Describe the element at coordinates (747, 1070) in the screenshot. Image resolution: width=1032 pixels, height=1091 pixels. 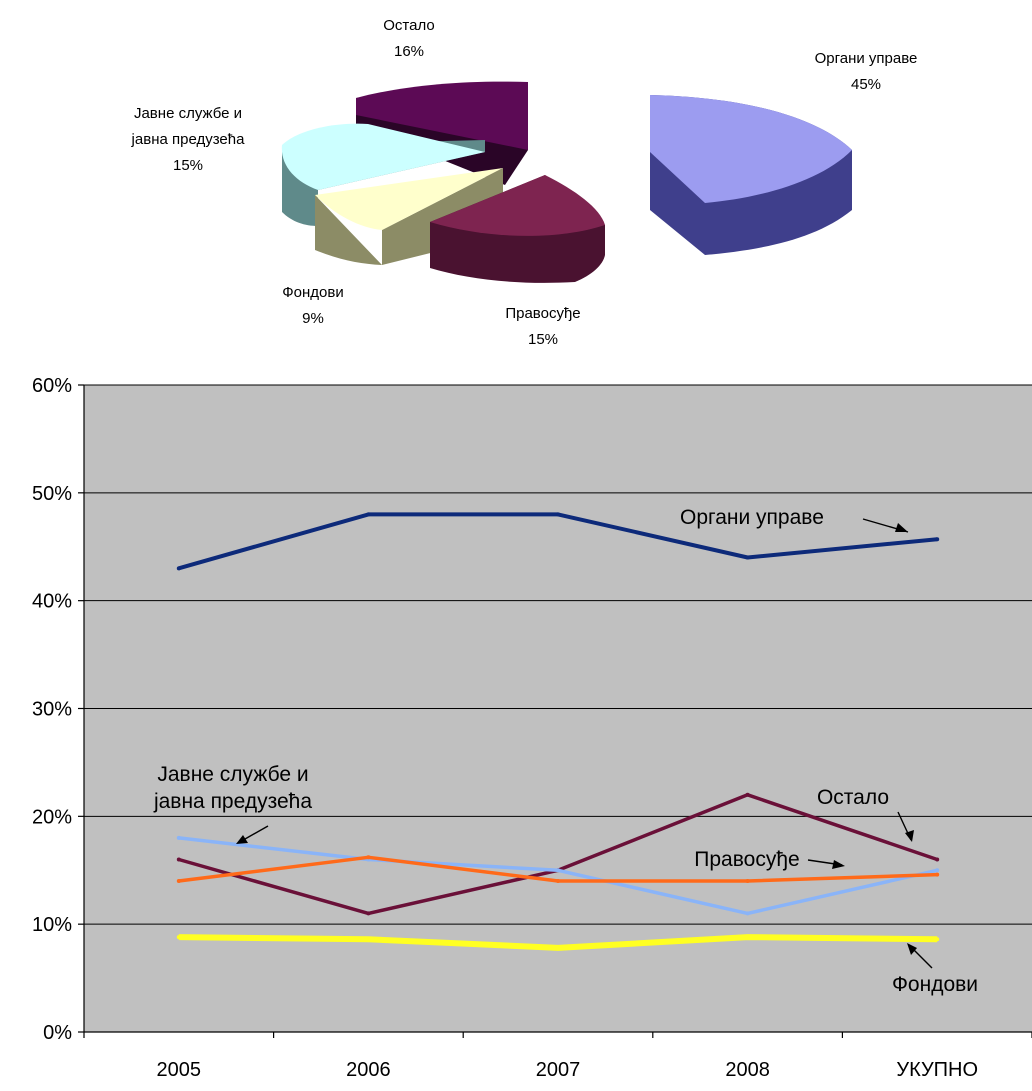
I see `x-tick-label: 2008` at that location.